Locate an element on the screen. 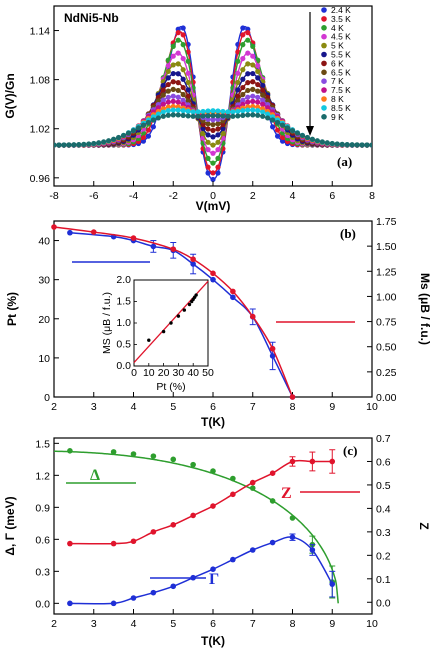 Image resolution: width=431 pixels, height=649 pixels. inset-xtick-label: 30 is located at coordinates (179, 373).